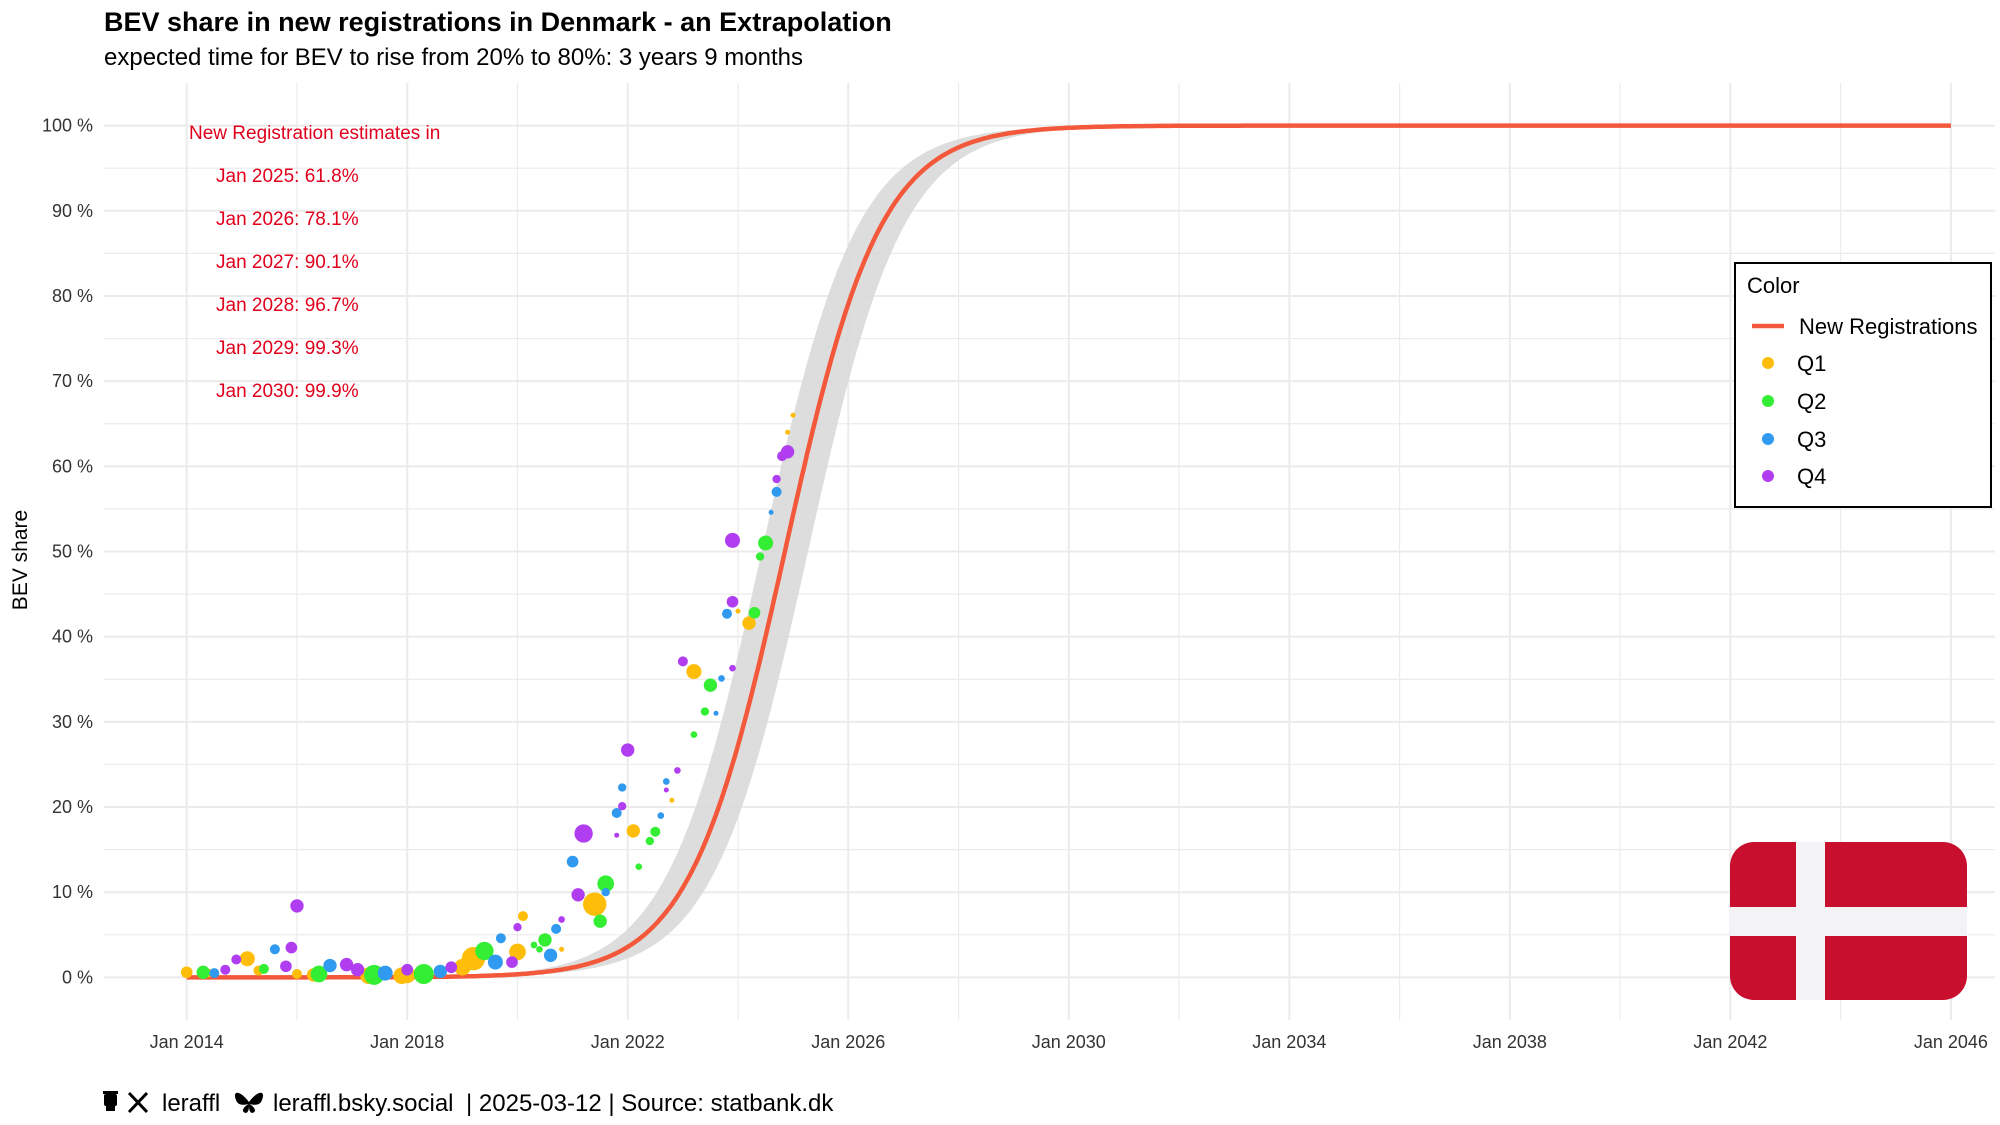 The width and height of the screenshot is (2000, 1125). What do you see at coordinates (407, 1042) in the screenshot?
I see `x-tick-label: Jan 2018` at bounding box center [407, 1042].